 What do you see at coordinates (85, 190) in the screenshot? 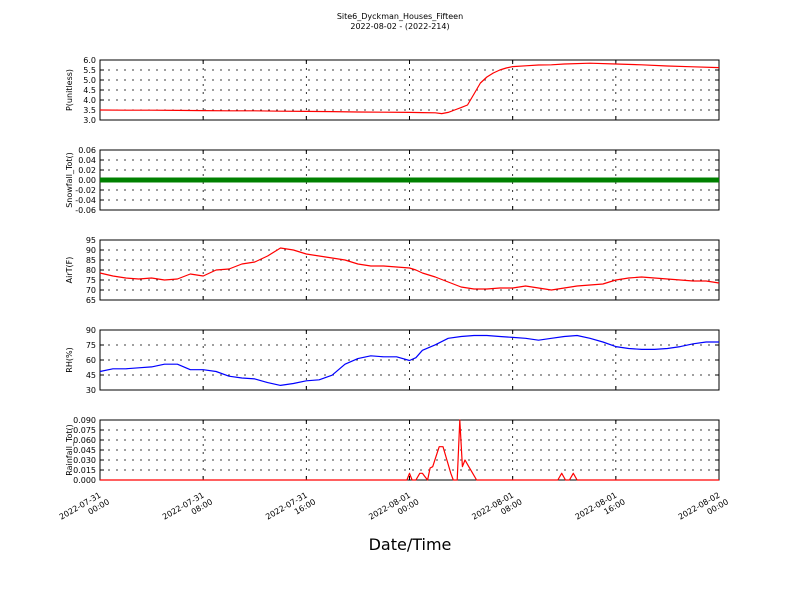
I see `y-tick-label: -0.02` at bounding box center [85, 190].